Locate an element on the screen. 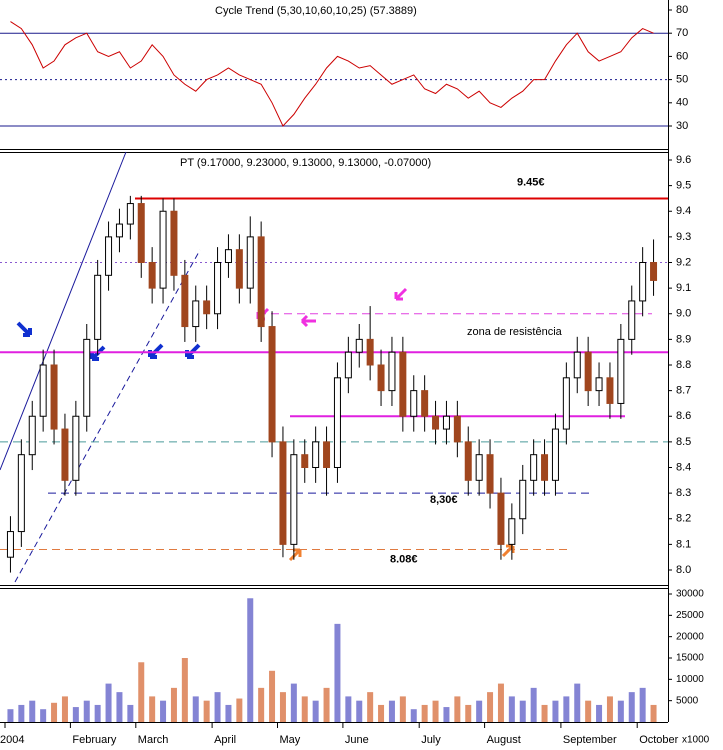  level-label: zona de resistência is located at coordinates (515, 332).